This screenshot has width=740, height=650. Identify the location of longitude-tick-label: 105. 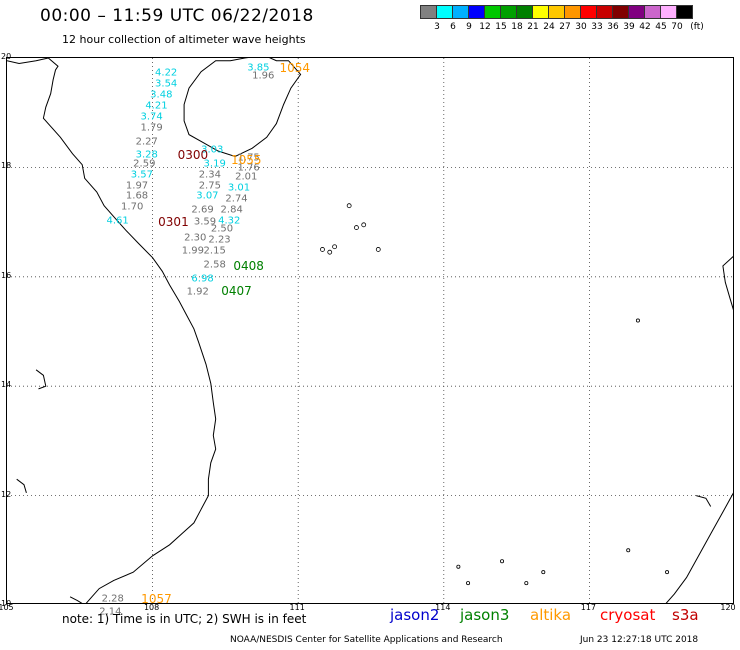
(7, 607).